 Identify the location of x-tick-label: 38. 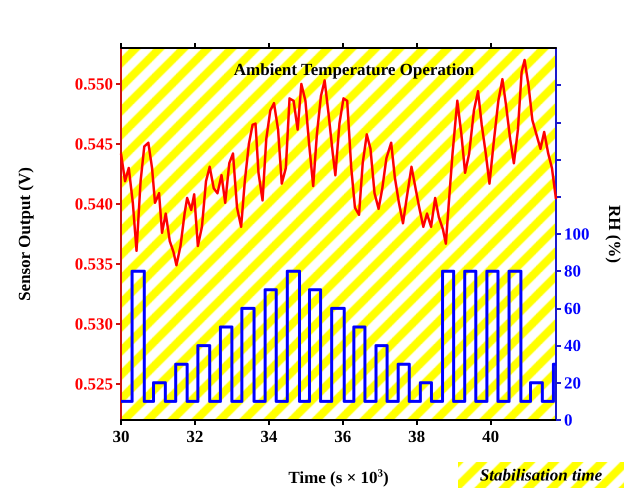
(417, 436).